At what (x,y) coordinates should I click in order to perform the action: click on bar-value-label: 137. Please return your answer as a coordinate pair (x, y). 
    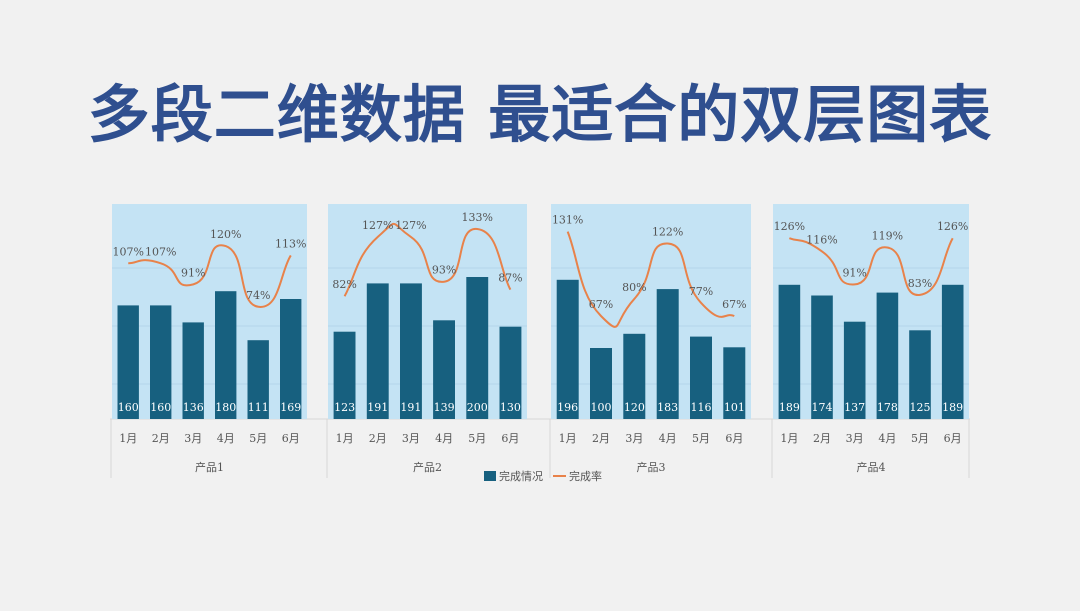
    Looking at the image, I should click on (854, 407).